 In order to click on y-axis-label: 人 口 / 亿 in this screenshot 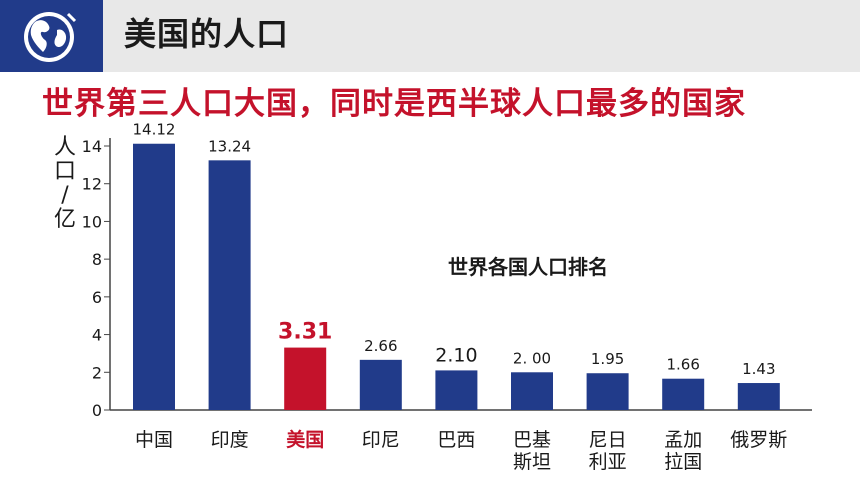, I will do `click(65, 184)`.